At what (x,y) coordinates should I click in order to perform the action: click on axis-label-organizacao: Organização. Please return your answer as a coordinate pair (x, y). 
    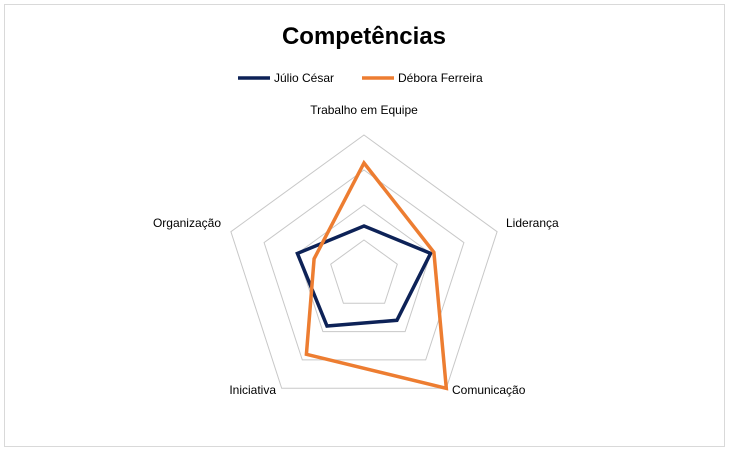
    Looking at the image, I should click on (187, 223).